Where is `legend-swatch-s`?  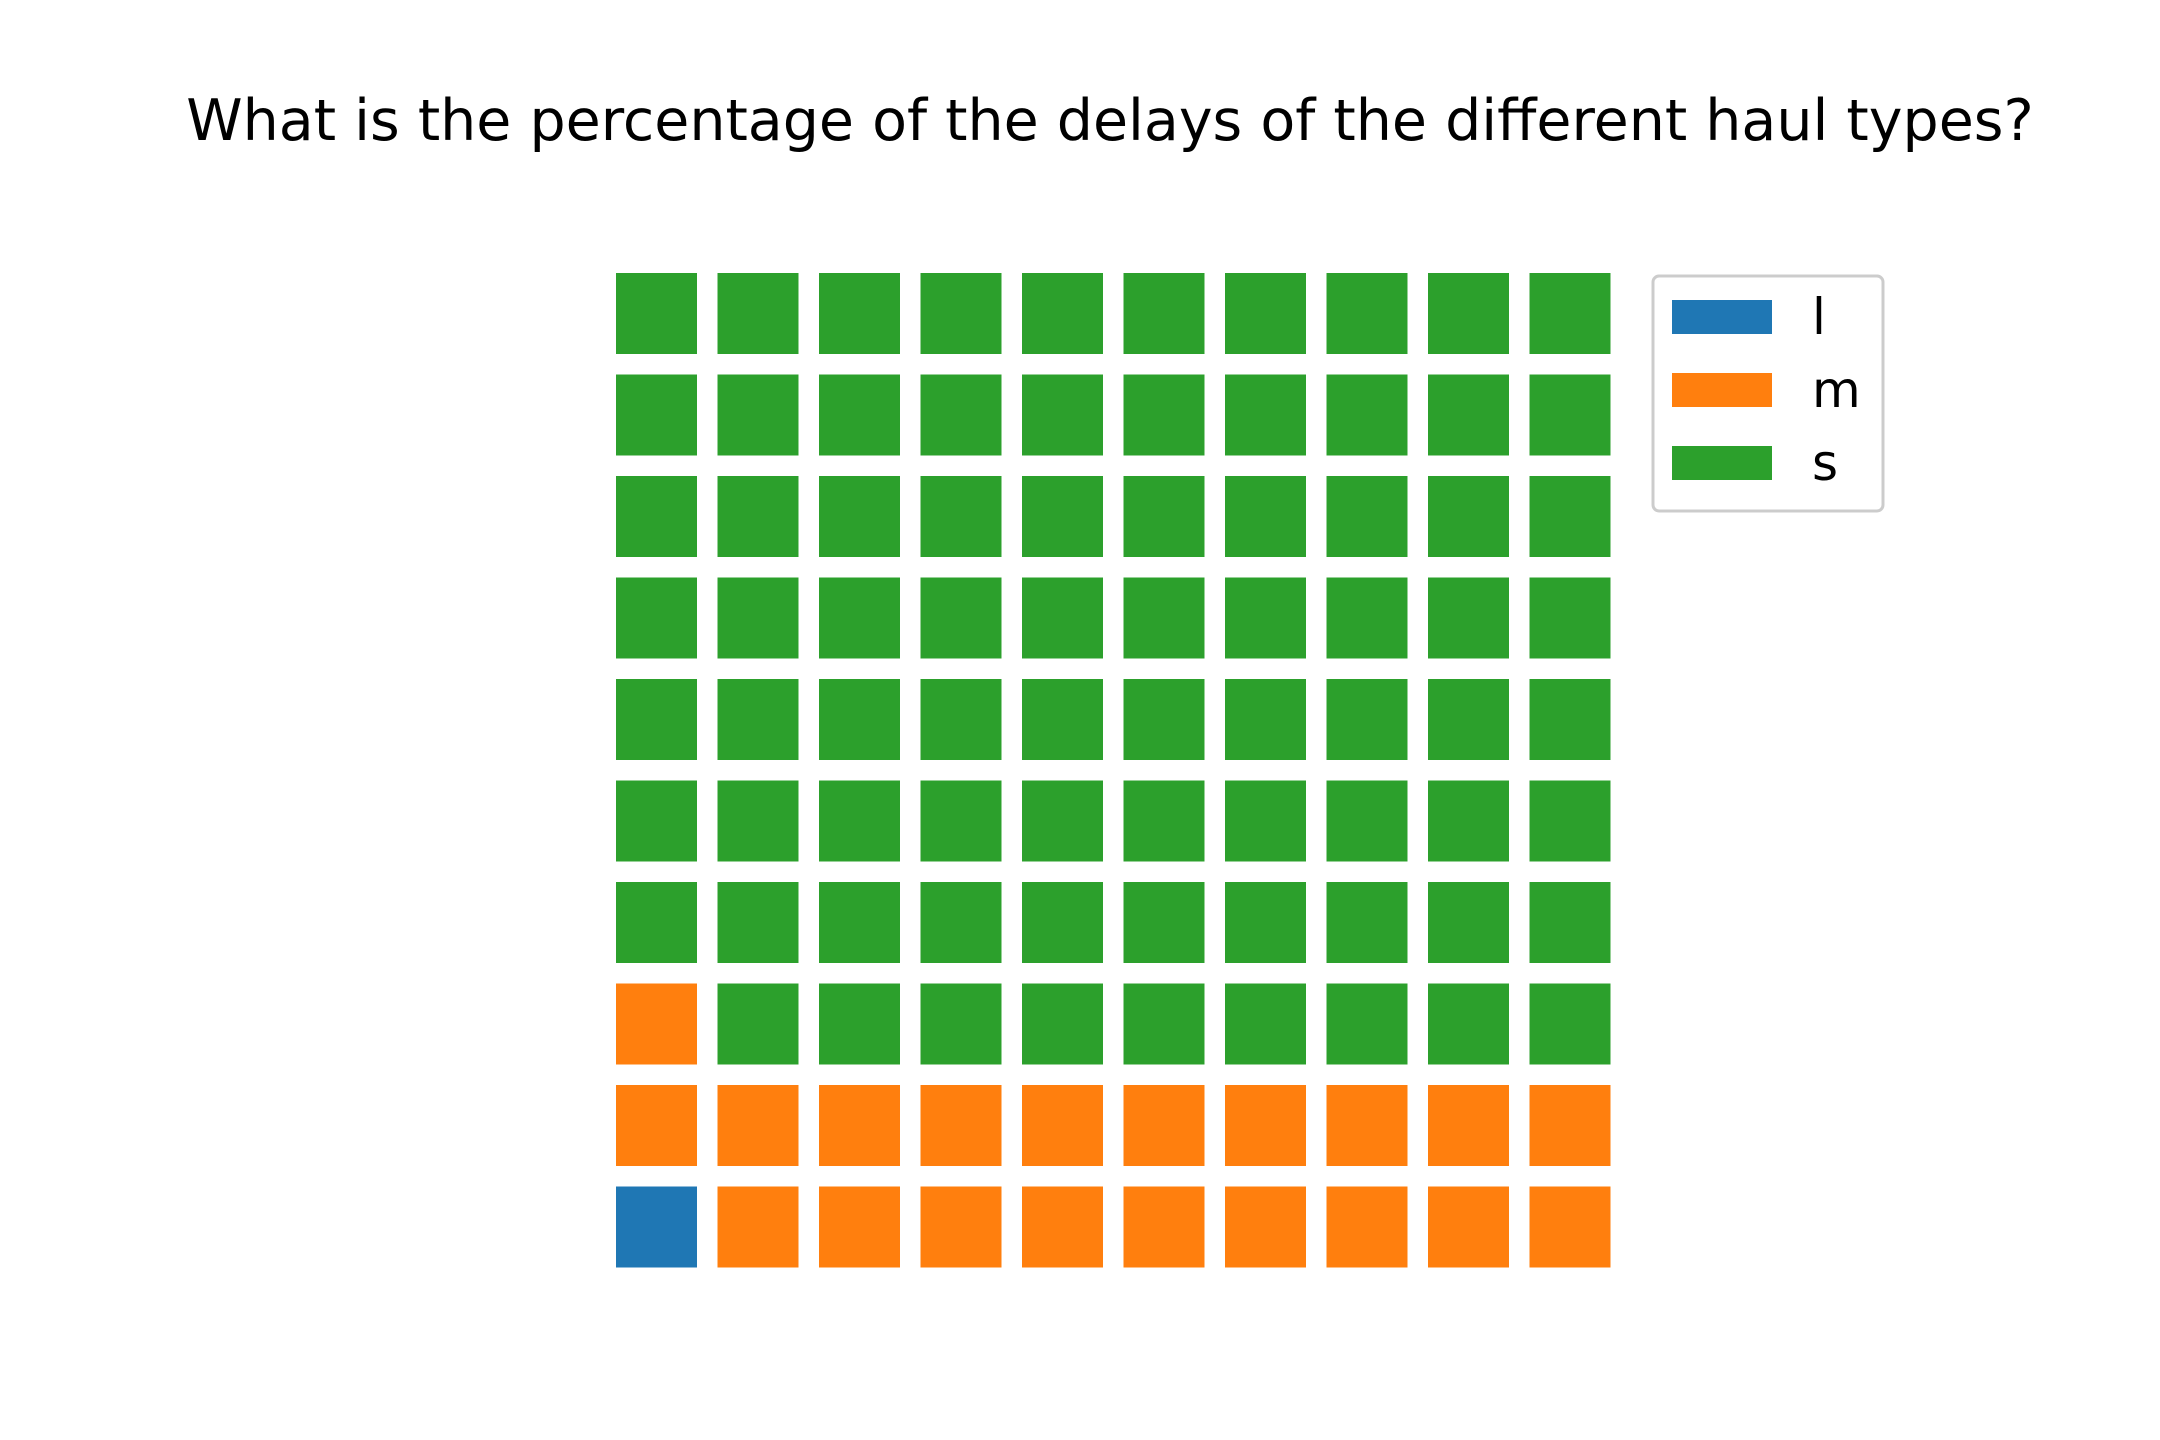 legend-swatch-s is located at coordinates (1722, 463).